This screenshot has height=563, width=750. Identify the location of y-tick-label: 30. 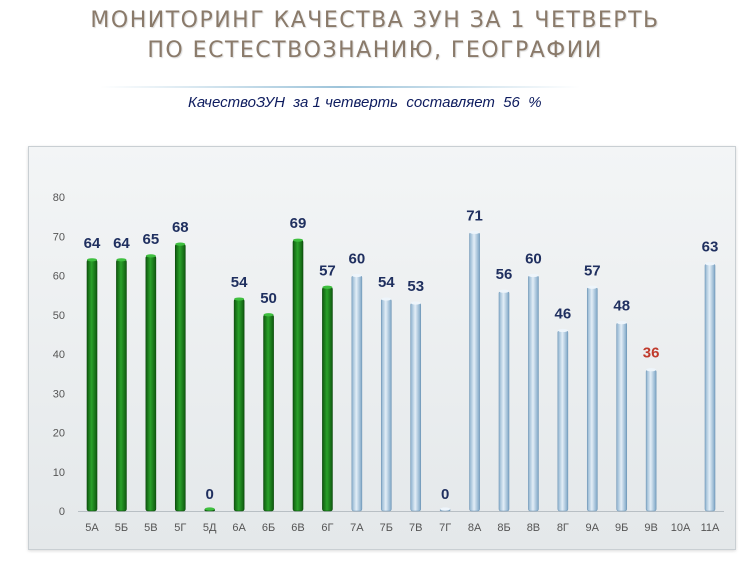
(59, 394).